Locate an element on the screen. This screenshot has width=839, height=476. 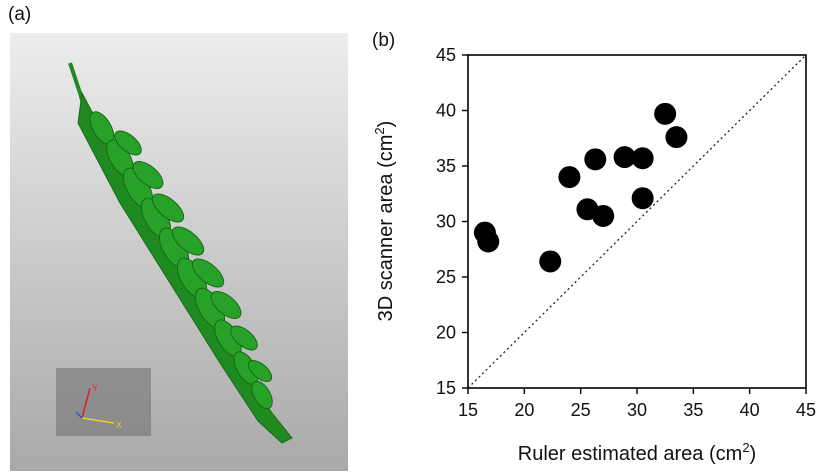
x-axis-line is located at coordinates (98, 420).